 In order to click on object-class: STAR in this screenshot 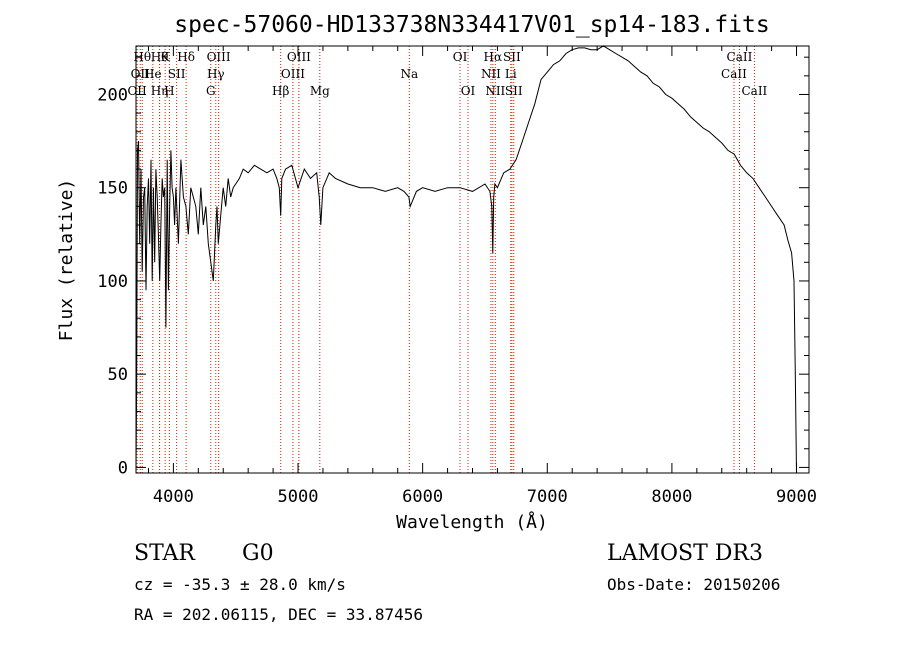, I will do `click(165, 553)`.